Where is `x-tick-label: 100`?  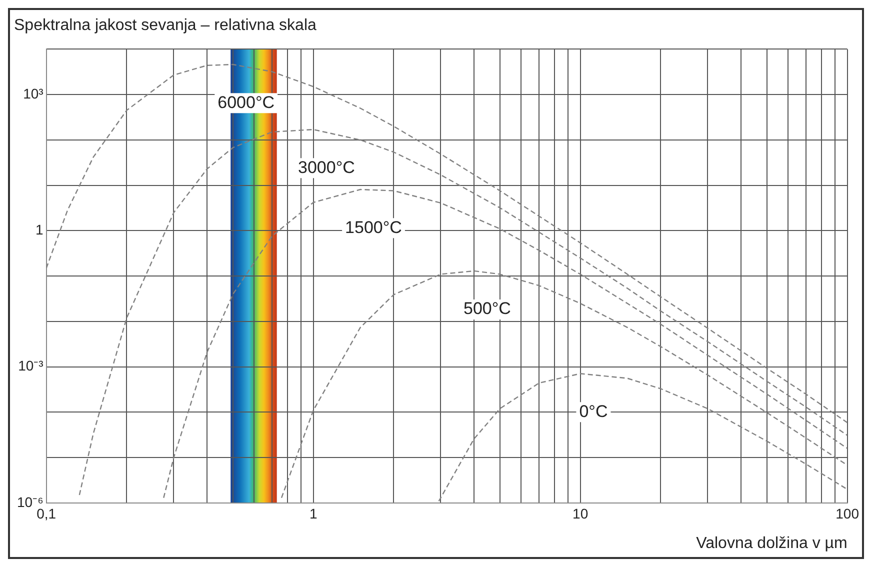
x-tick-label: 100 is located at coordinates (848, 513).